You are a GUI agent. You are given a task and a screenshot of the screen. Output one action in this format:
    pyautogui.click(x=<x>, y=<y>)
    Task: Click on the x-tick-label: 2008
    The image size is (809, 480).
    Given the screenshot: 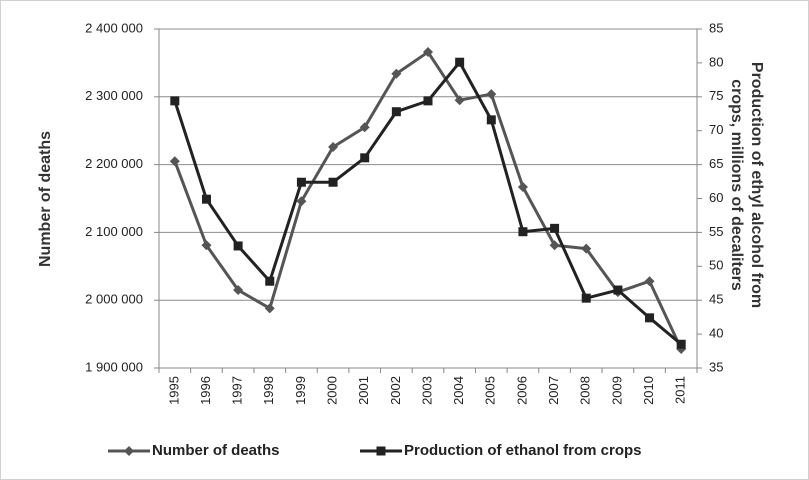 What is the action you would take?
    pyautogui.click(x=585, y=390)
    